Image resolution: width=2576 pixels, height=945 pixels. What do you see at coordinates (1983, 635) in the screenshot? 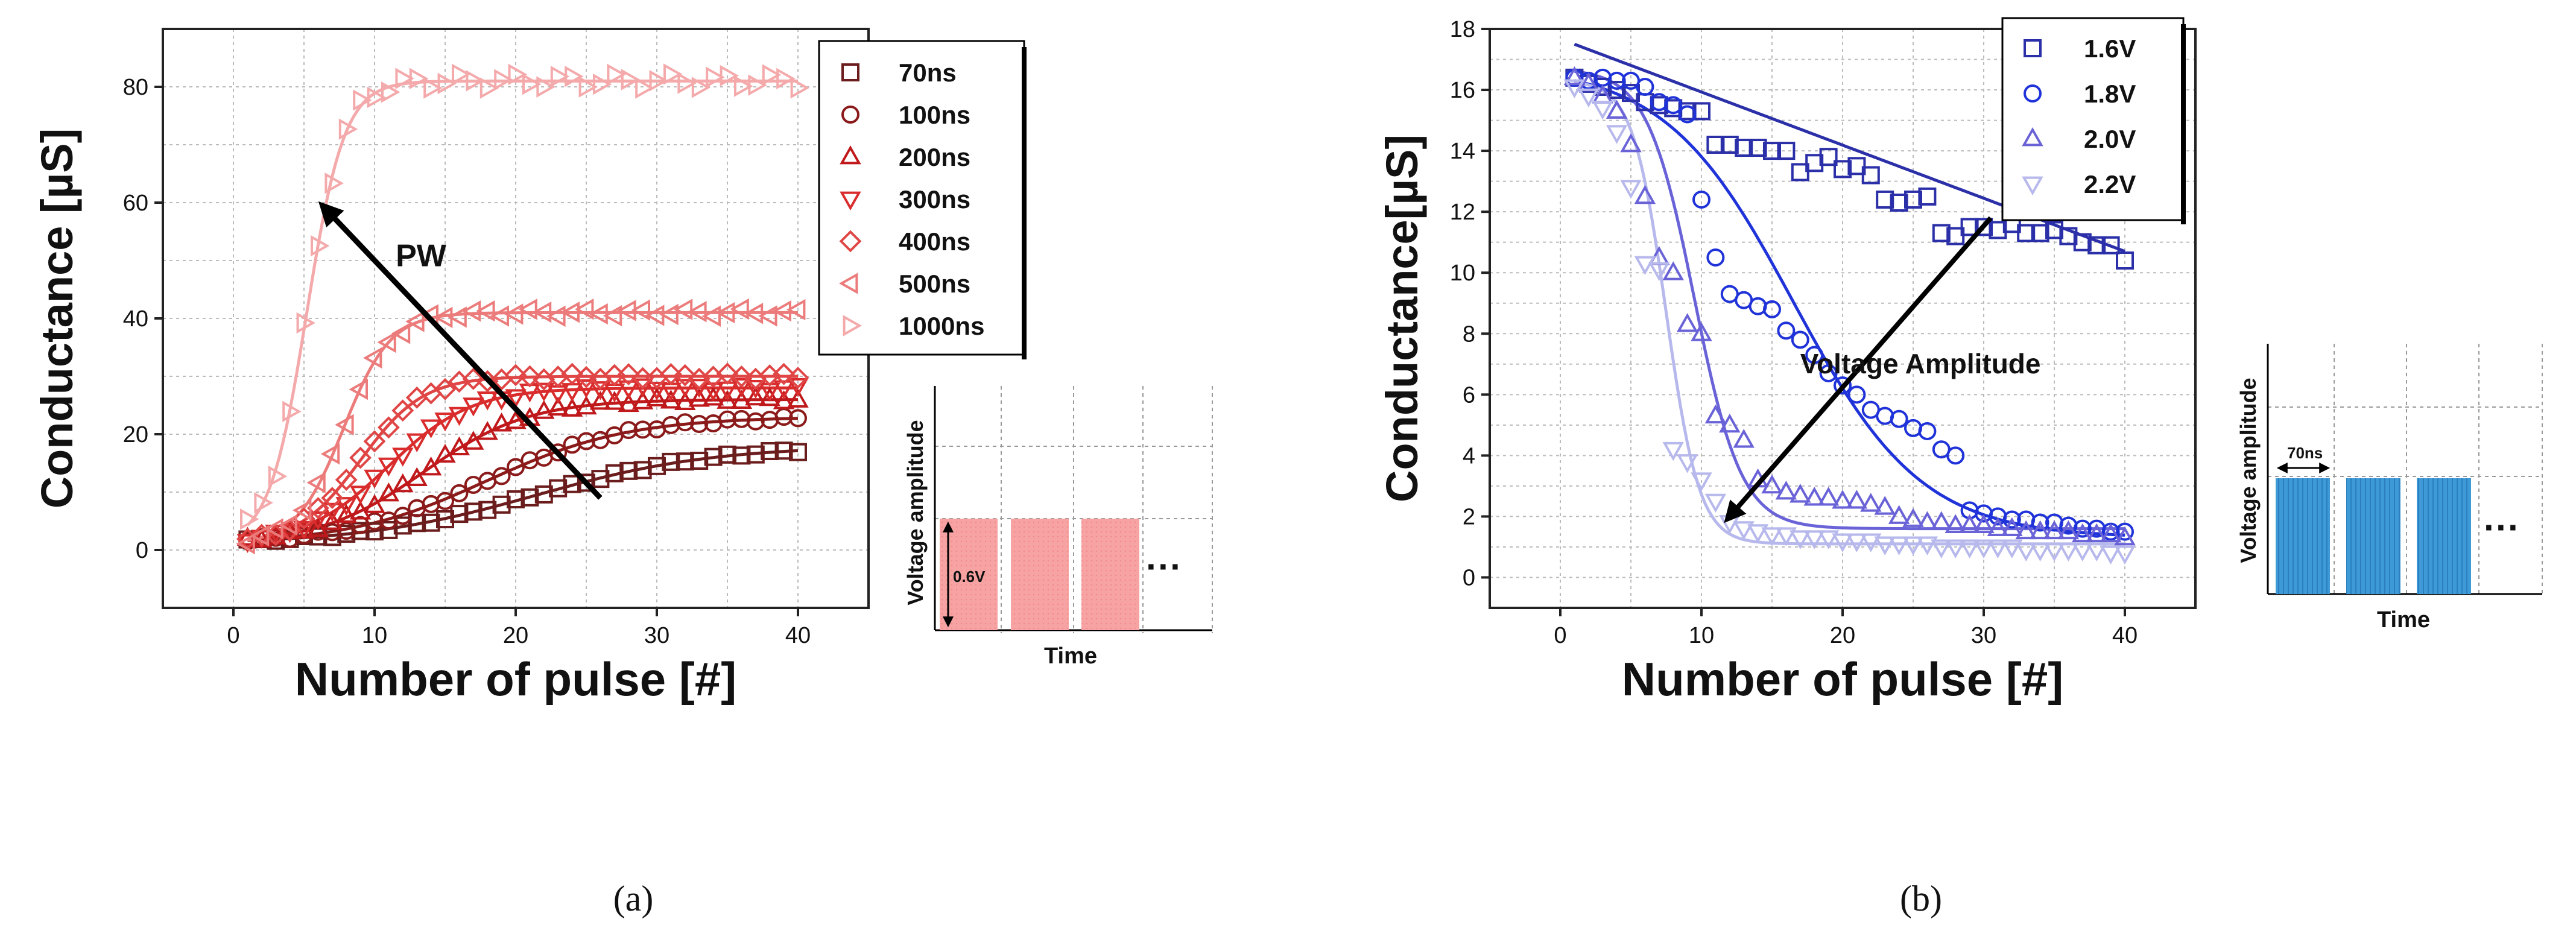
I see `x-tick-label: 30` at bounding box center [1983, 635].